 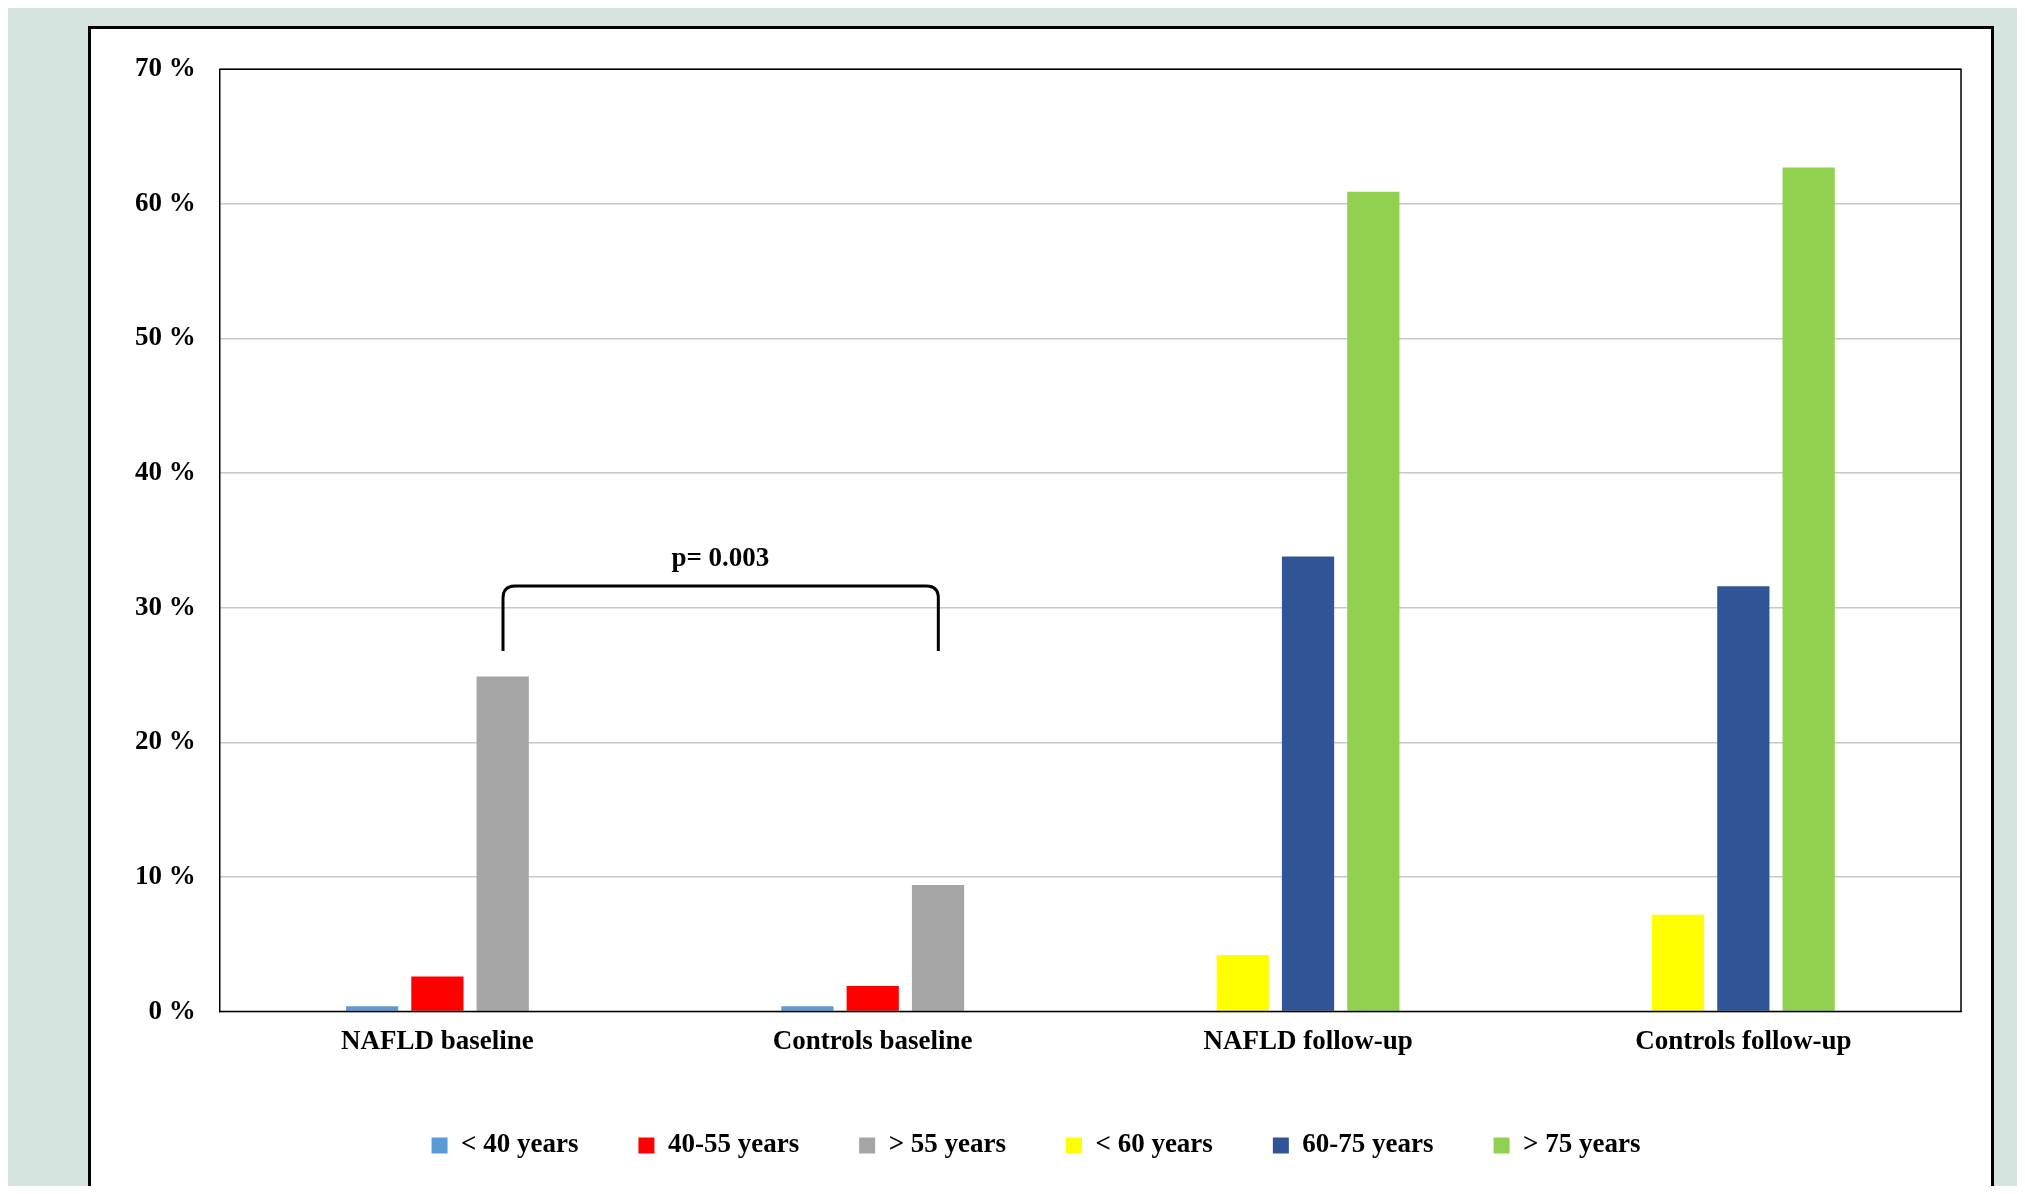 What do you see at coordinates (1743, 1039) in the screenshot?
I see `x-tick-label: Controls follow-up` at bounding box center [1743, 1039].